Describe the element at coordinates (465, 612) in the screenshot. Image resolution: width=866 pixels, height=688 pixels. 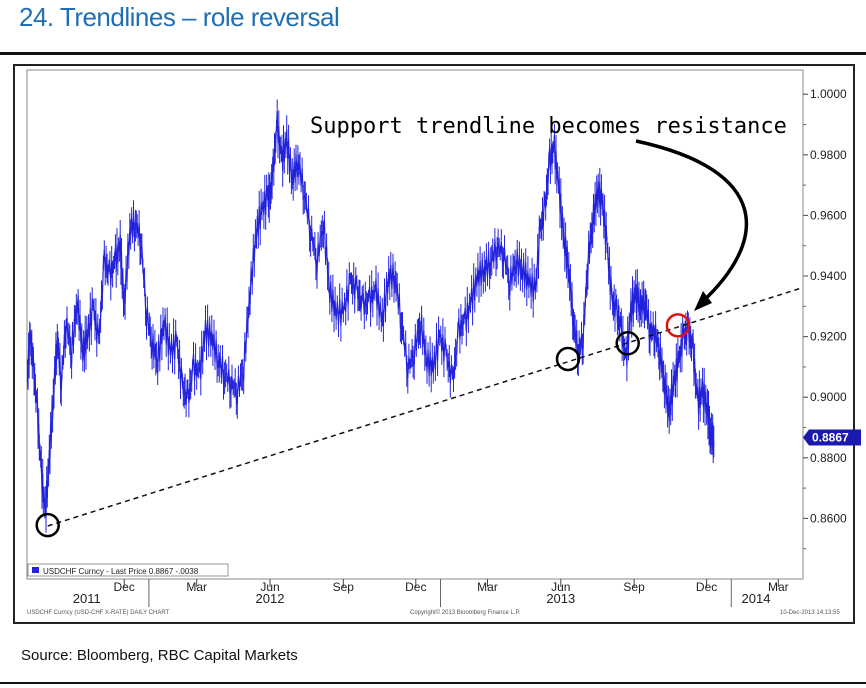
I see `chart-footer-center: Copyright© 2013 Bloomberg Finance L.P.` at that location.